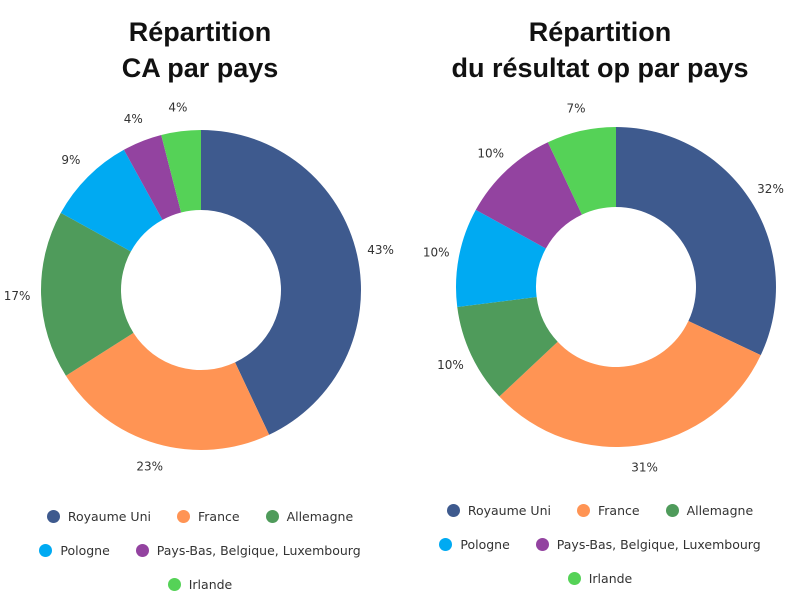 This screenshot has width=800, height=605. What do you see at coordinates (770, 189) in the screenshot?
I see `data-label: 32%` at bounding box center [770, 189].